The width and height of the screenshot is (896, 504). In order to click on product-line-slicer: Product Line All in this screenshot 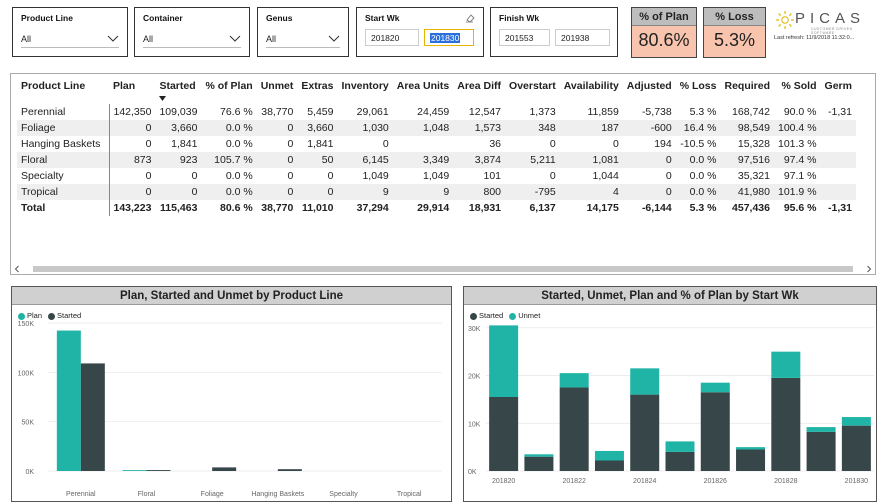, I will do `click(70, 32)`.